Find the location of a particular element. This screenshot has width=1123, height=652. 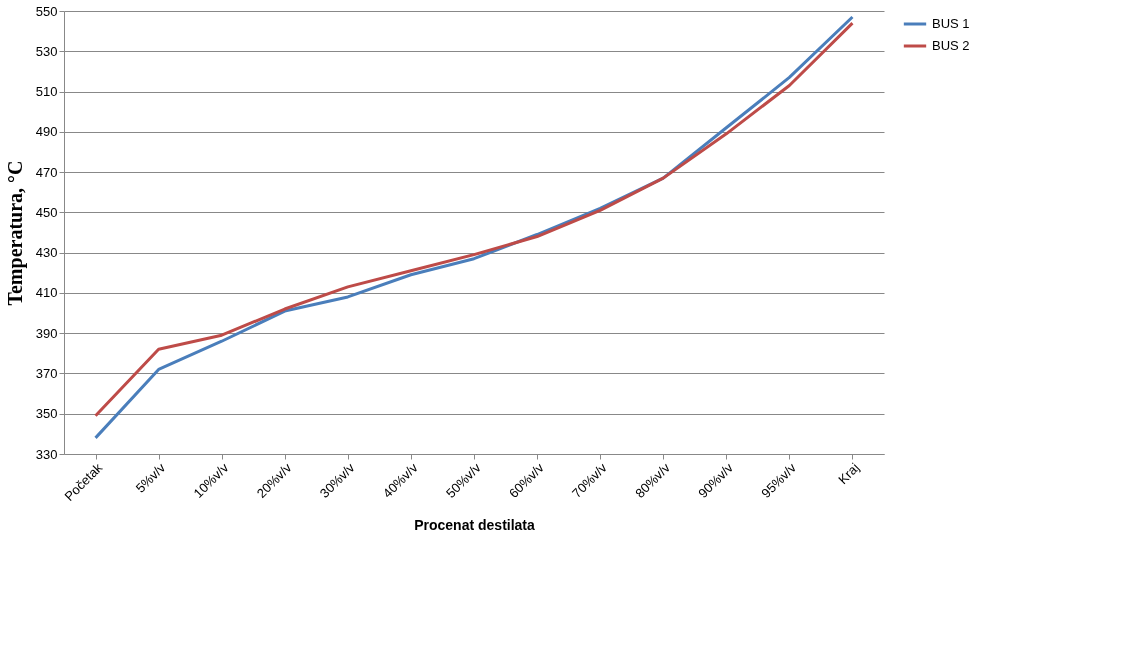

y-tick-label: 390 is located at coordinates (46, 333).